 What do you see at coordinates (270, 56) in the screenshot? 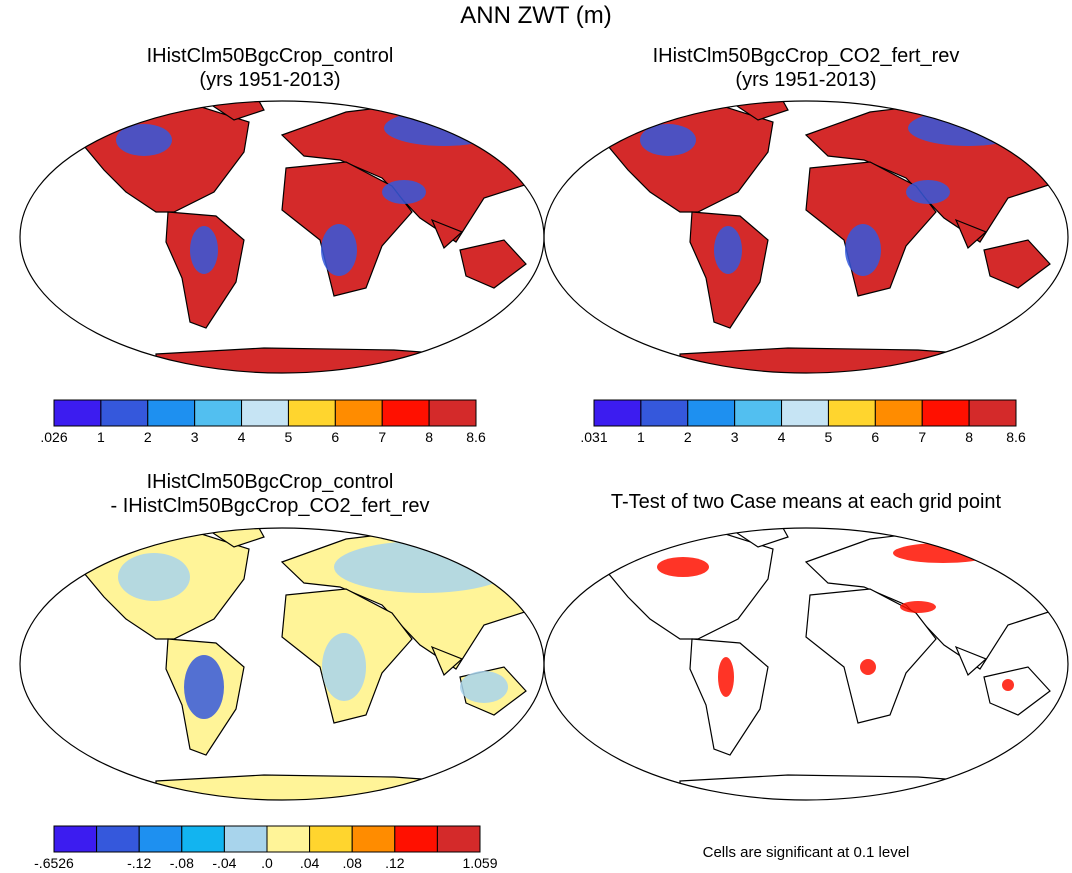
I see `panel-title-control-line1: IHistClm50BgcCrop_control` at bounding box center [270, 56].